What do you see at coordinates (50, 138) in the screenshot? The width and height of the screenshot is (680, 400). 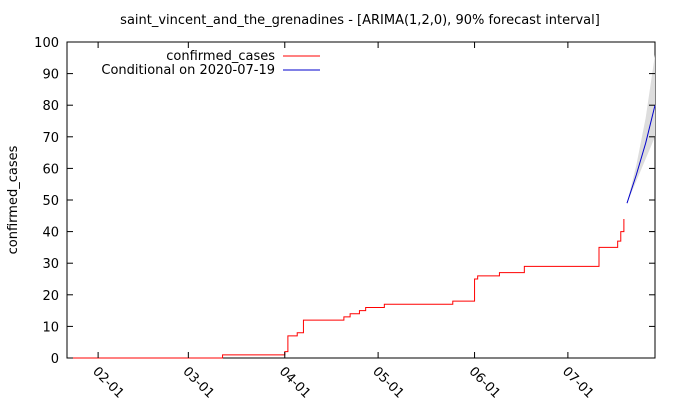 I see `y-tick-label: 70` at bounding box center [50, 138].